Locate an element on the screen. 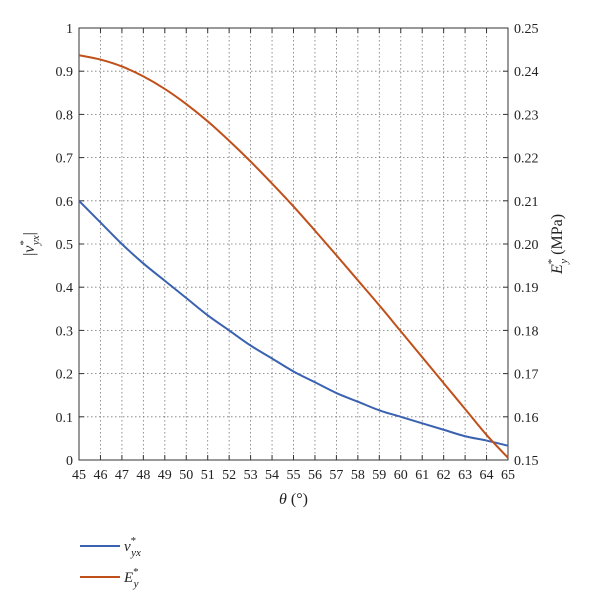  x-tick-label: 57 is located at coordinates (336, 475).